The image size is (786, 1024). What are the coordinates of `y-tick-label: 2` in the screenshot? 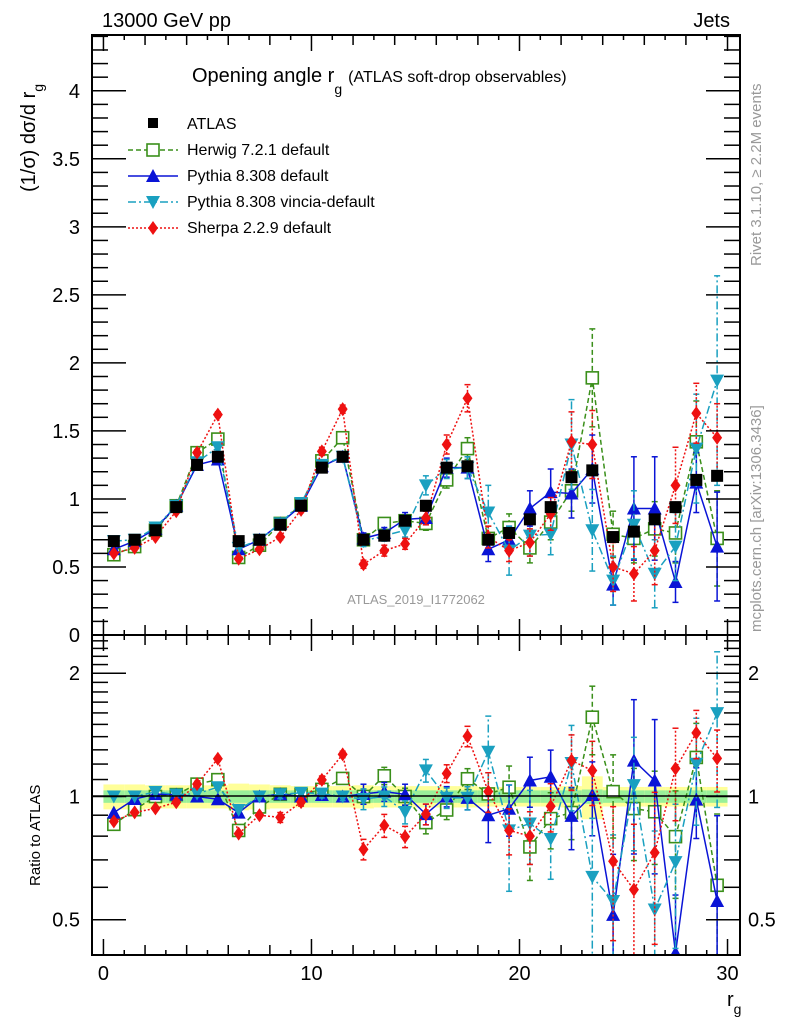 It's located at (74, 364).